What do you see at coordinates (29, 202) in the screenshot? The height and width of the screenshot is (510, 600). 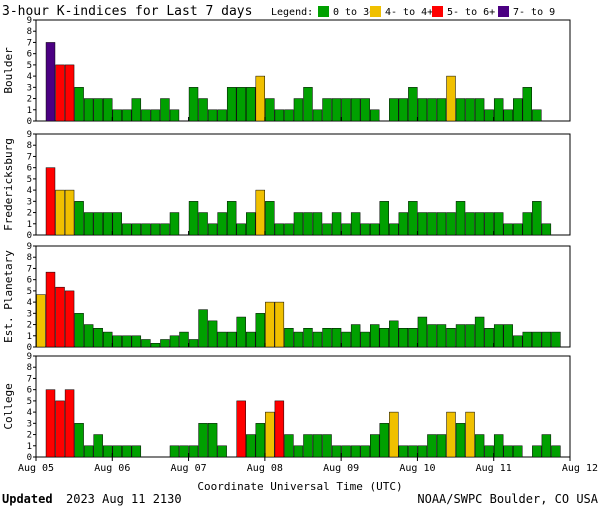 I see `y-tick-label: 3` at bounding box center [29, 202].